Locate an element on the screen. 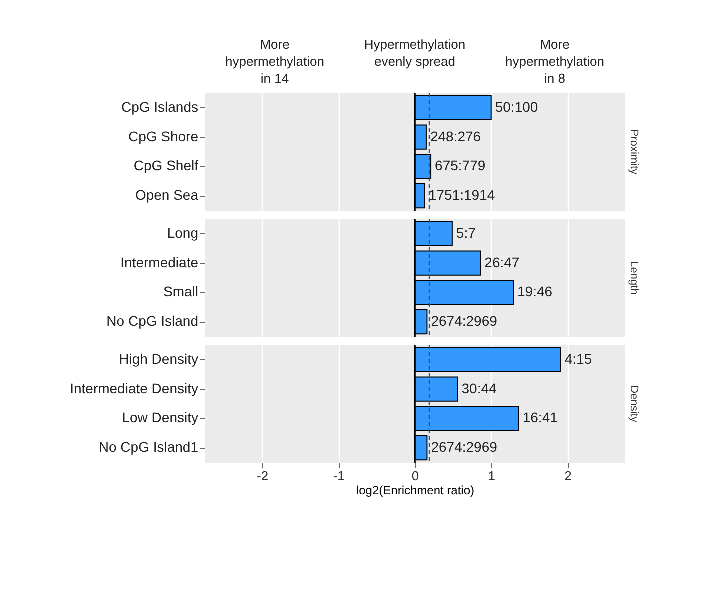 The image size is (712, 607). x-tick-label: -2 is located at coordinates (262, 476).